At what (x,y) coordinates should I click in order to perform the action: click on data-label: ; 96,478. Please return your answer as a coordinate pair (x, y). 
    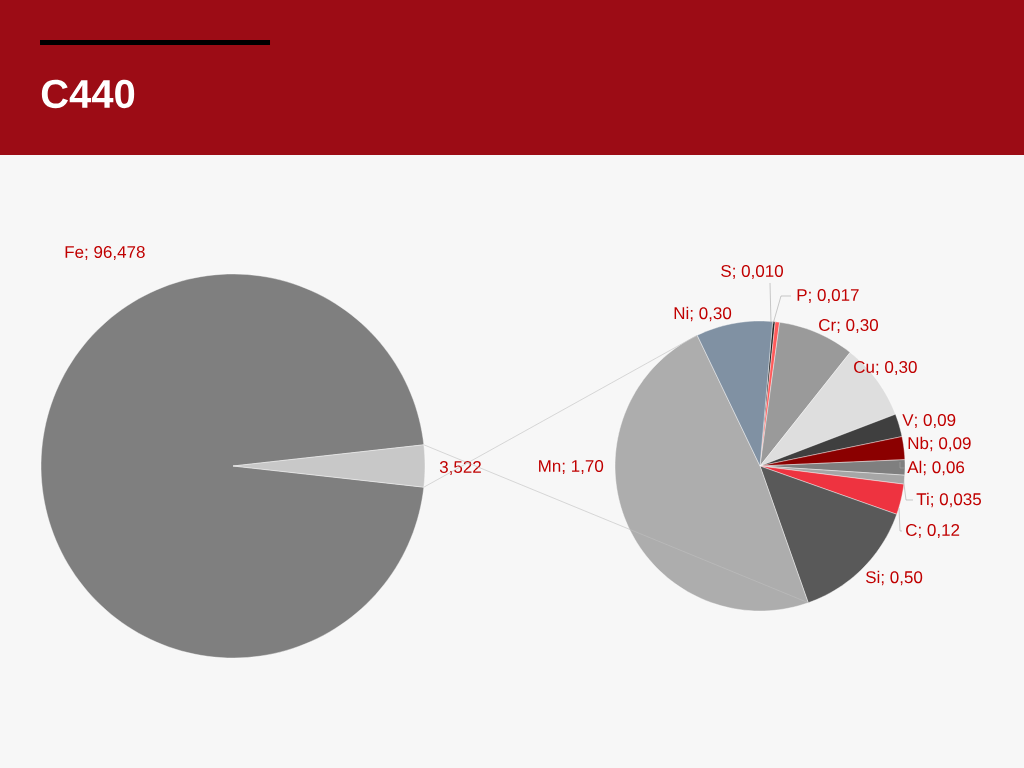
    Looking at the image, I should click on (115, 253).